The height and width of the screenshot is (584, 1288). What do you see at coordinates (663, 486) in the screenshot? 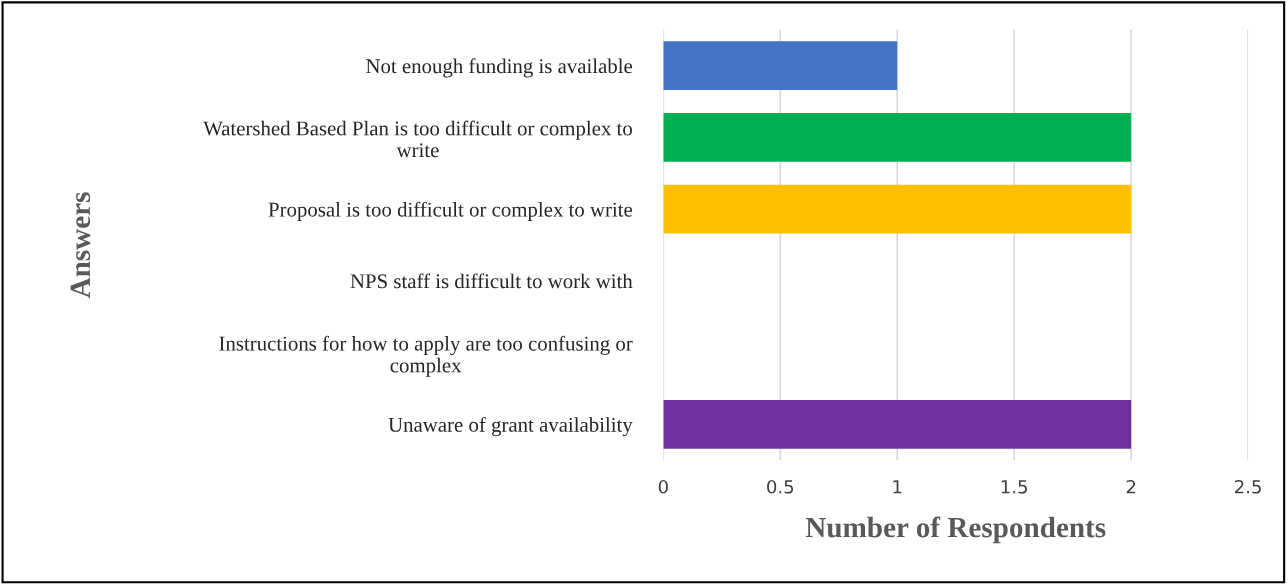
I see `x-tick-label: 0` at bounding box center [663, 486].